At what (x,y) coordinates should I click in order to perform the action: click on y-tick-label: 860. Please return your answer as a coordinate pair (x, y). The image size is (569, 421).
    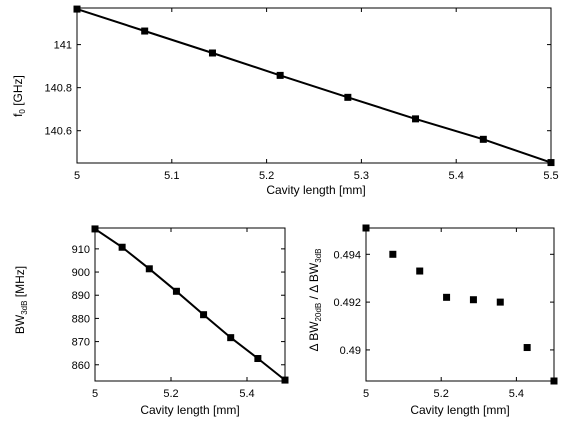
    Looking at the image, I should click on (81, 366).